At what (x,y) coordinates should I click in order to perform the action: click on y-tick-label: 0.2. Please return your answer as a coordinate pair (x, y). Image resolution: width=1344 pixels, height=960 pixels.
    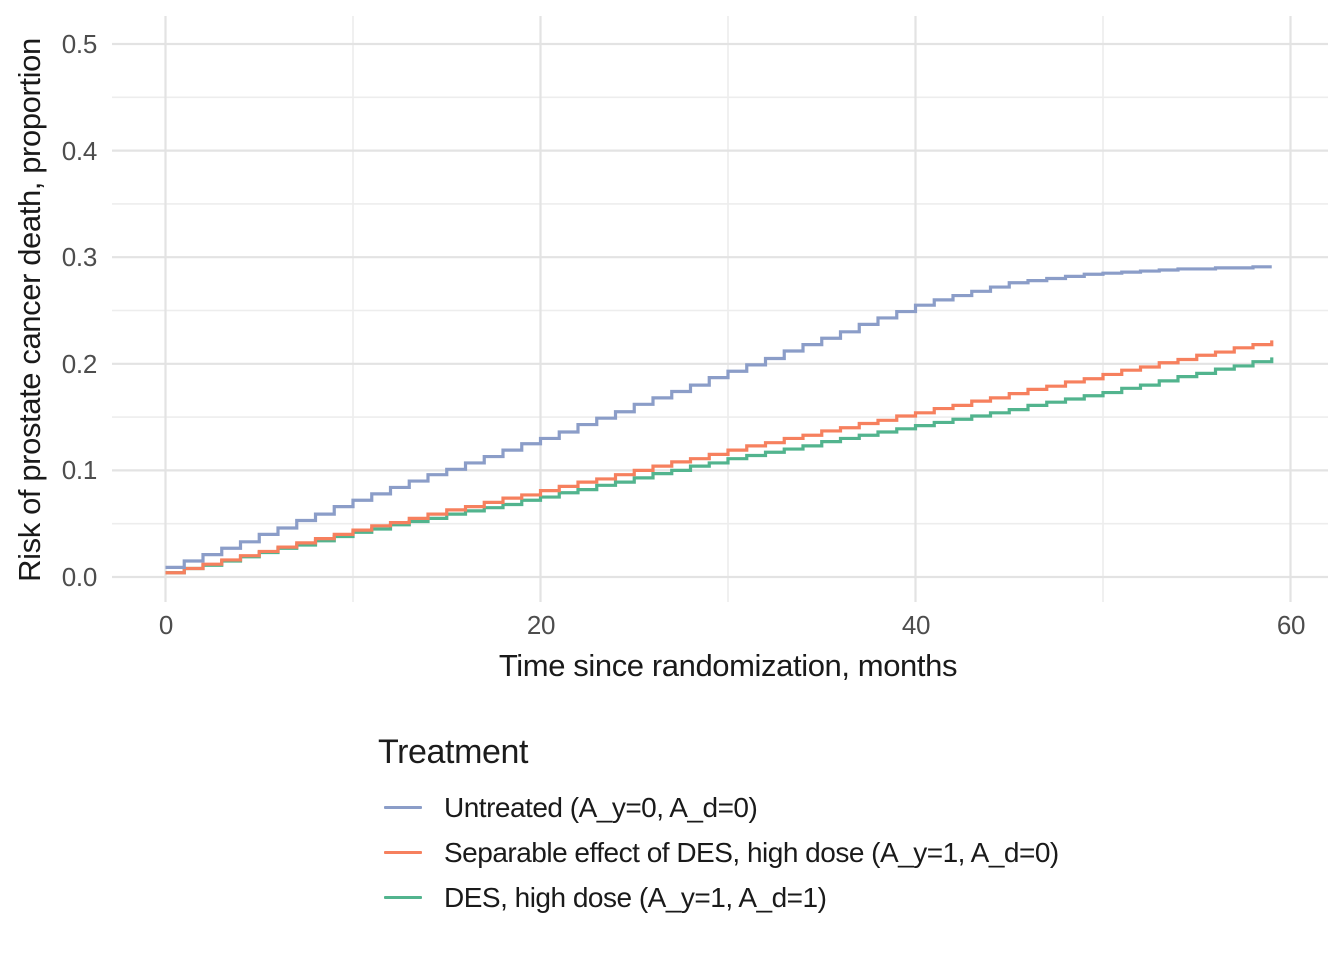
    Looking at the image, I should click on (79, 364).